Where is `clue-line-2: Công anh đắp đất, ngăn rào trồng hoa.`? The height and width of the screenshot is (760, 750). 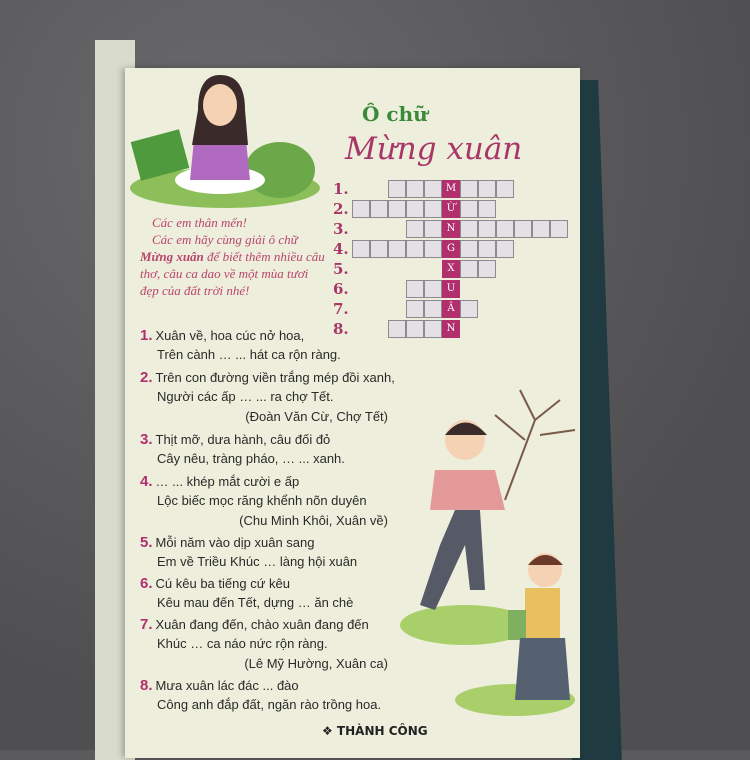
clue-line-2: Công anh đắp đất, ngăn rào trồng hoa. is located at coordinates (269, 704).